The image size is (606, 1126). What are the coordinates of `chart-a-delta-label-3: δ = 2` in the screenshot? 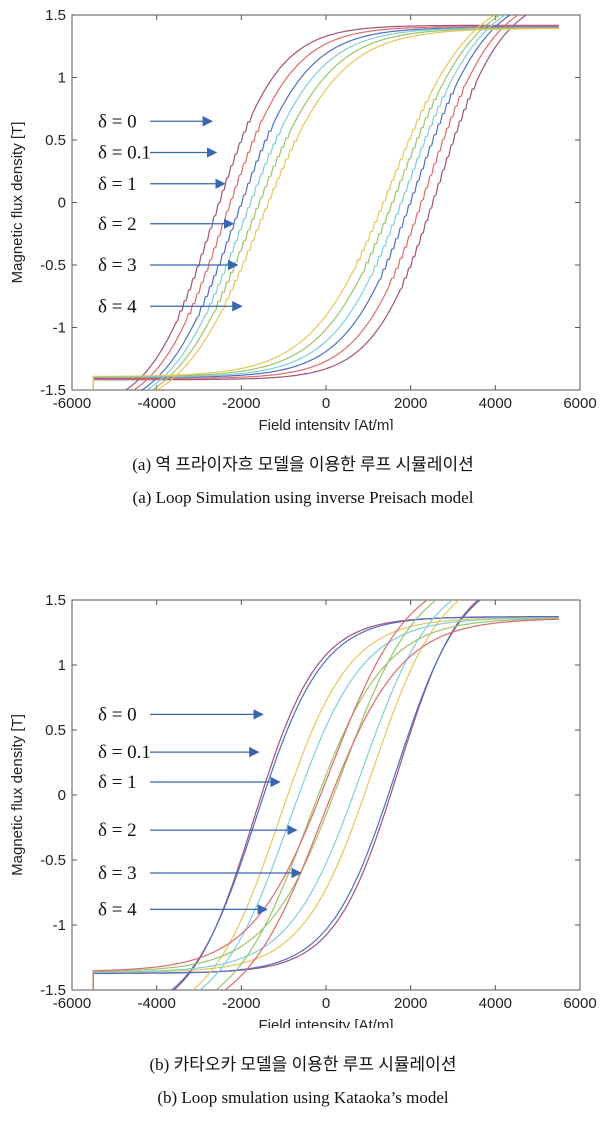 It's located at (117, 224).